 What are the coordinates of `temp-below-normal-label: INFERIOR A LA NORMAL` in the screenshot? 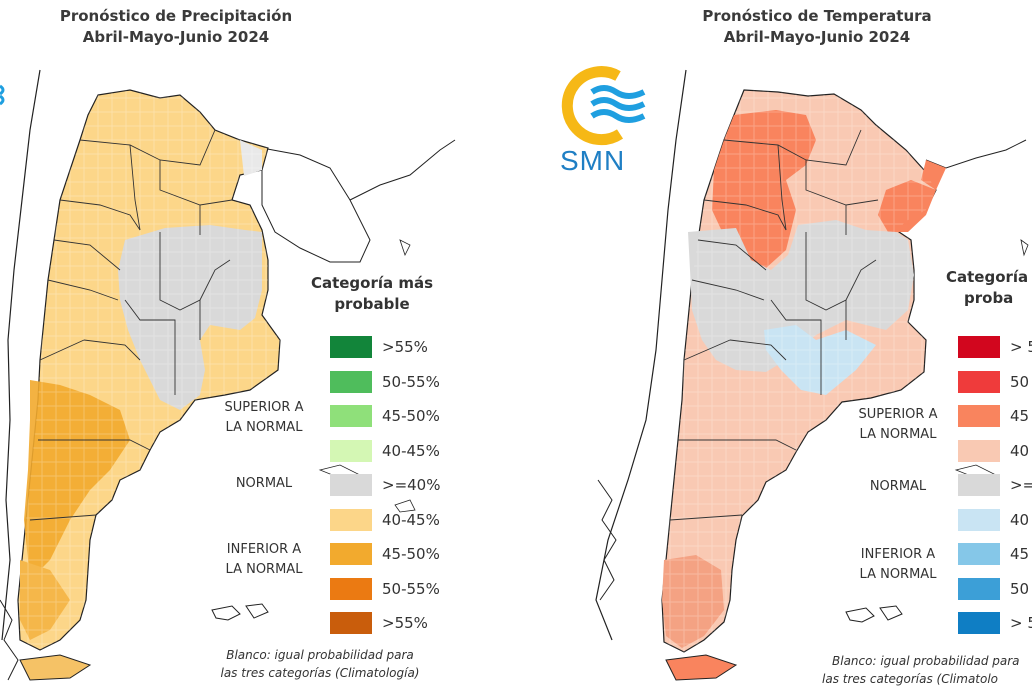 It's located at (898, 565).